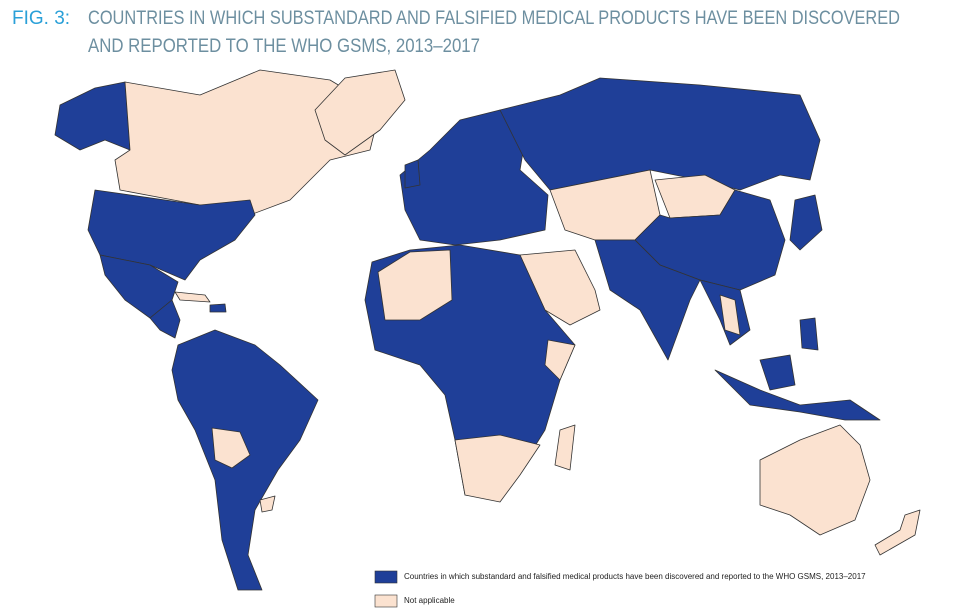 The image size is (965, 611). What do you see at coordinates (360, 112) in the screenshot?
I see `greenland` at bounding box center [360, 112].